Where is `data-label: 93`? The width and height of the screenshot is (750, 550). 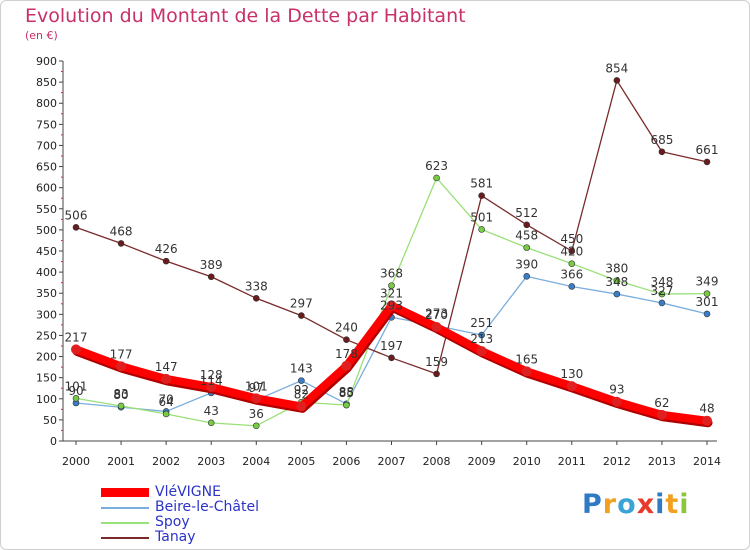
data-label: 93 is located at coordinates (616, 390).